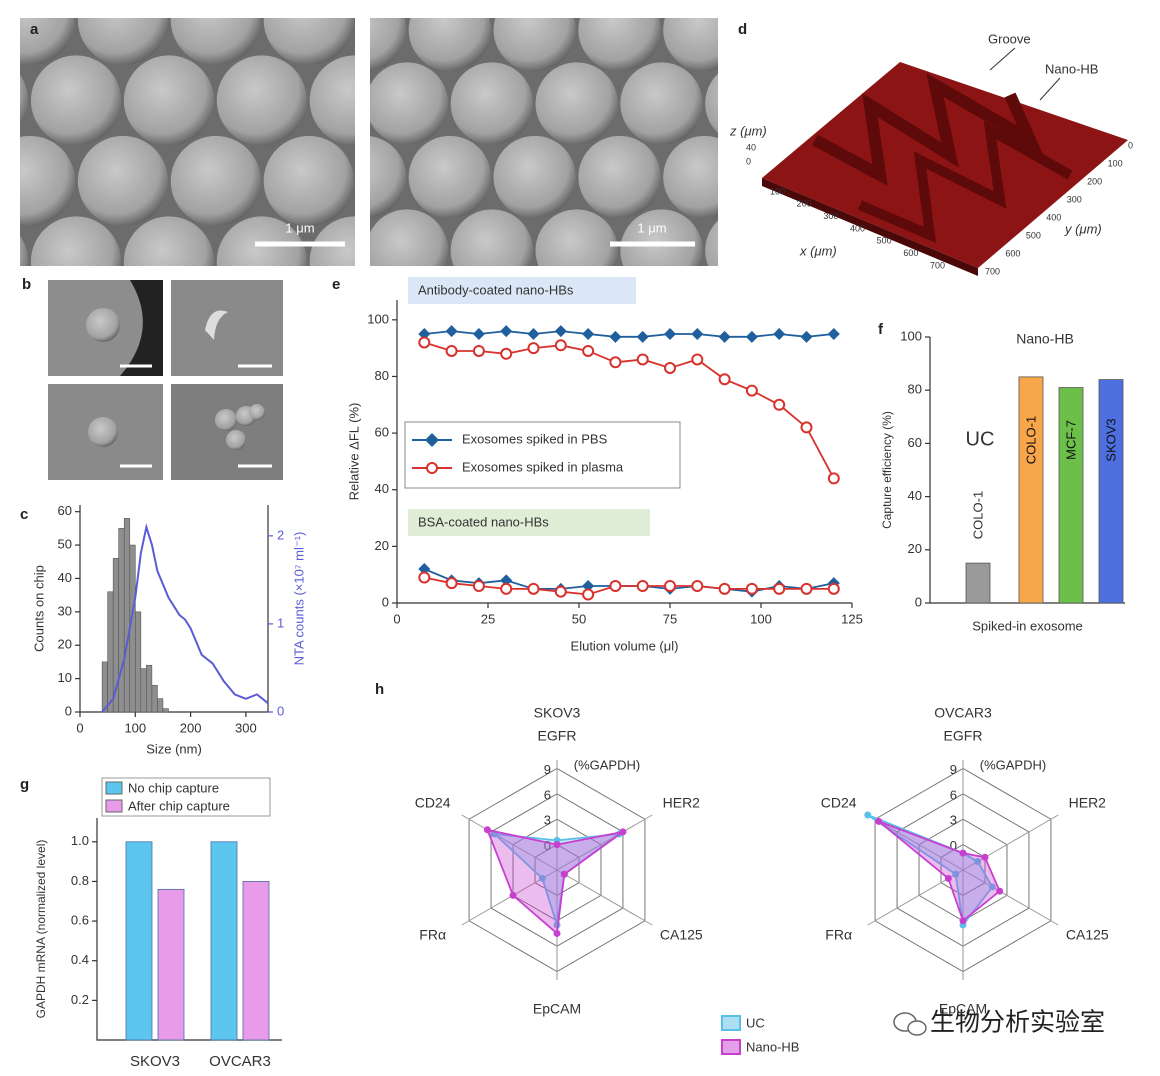  I want to click on axis-label: CD24, so click(839, 803).